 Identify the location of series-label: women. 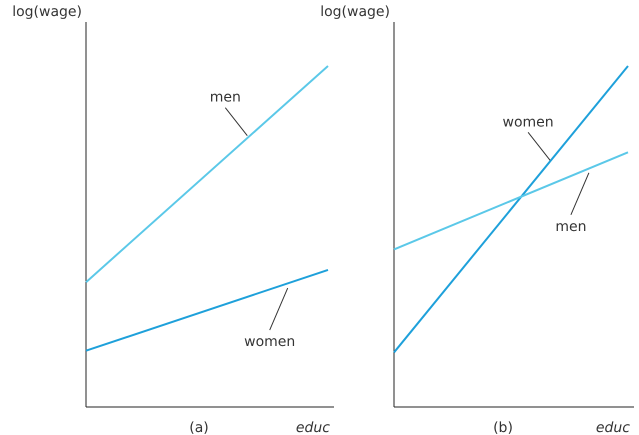
(528, 122).